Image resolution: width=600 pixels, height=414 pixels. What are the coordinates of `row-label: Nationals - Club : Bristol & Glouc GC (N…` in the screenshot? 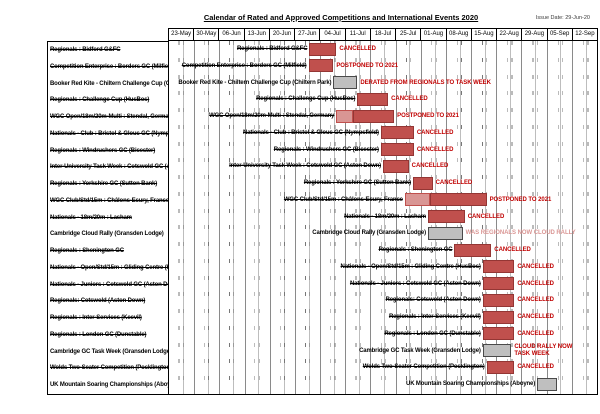 It's located at (109, 133).